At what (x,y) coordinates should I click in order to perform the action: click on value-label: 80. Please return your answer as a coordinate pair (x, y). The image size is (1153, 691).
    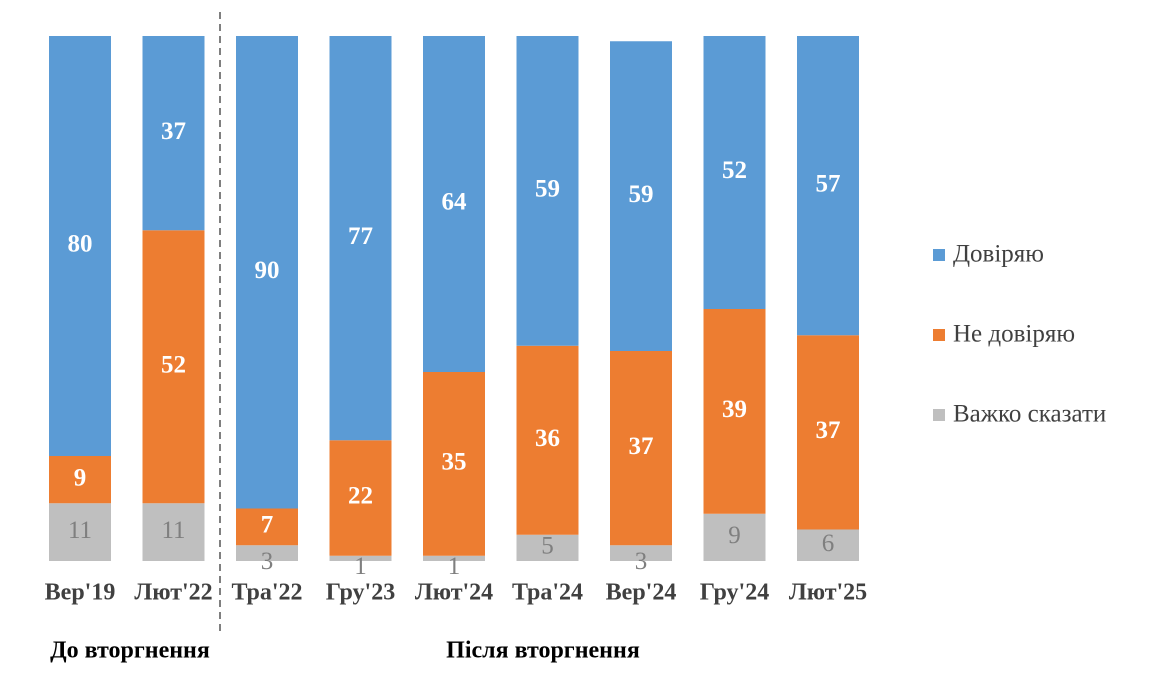
    Looking at the image, I should click on (80, 244).